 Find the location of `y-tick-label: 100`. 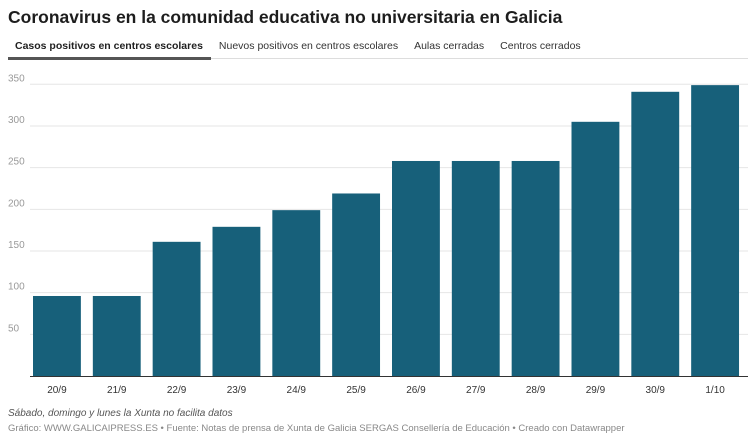

y-tick-label: 100 is located at coordinates (16, 287).